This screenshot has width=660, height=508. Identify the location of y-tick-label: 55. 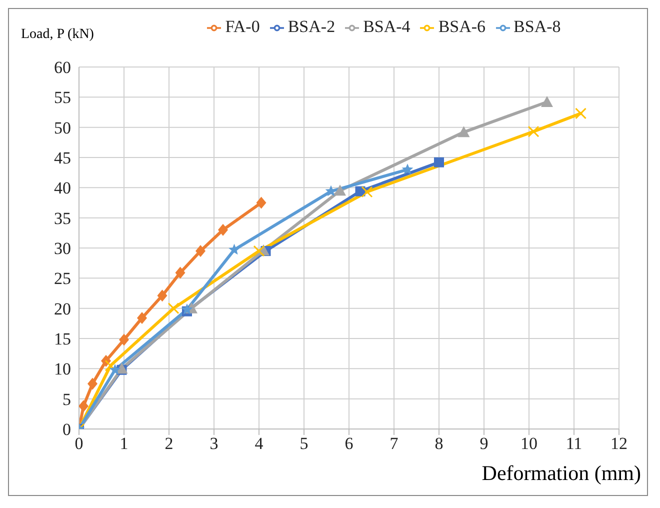
(62, 98).